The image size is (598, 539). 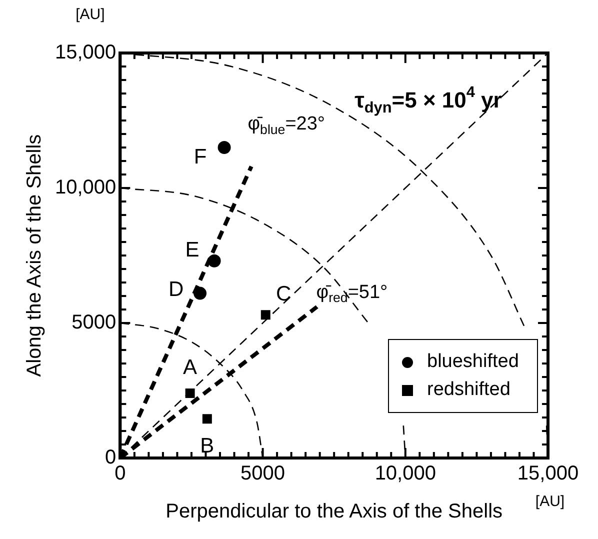 I want to click on annotation: C, so click(x=284, y=294).